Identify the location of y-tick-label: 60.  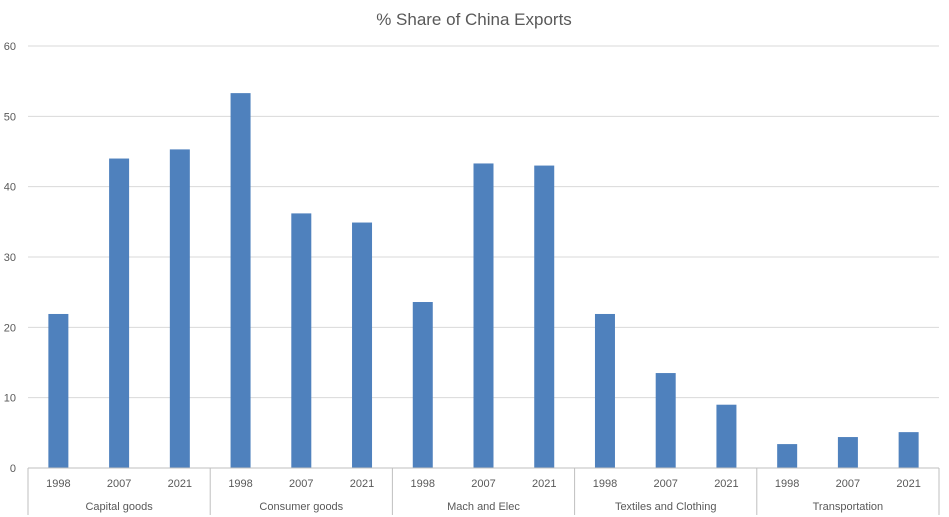
(10, 47).